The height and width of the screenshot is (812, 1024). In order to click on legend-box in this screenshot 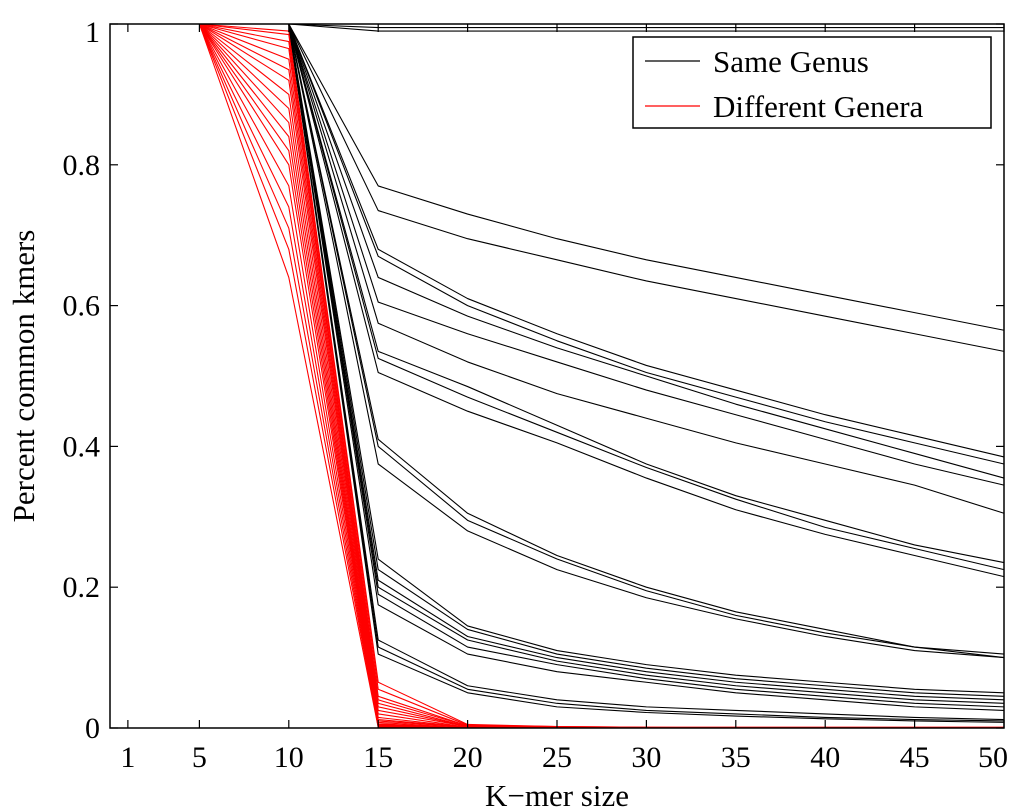, I will do `click(812, 82)`.